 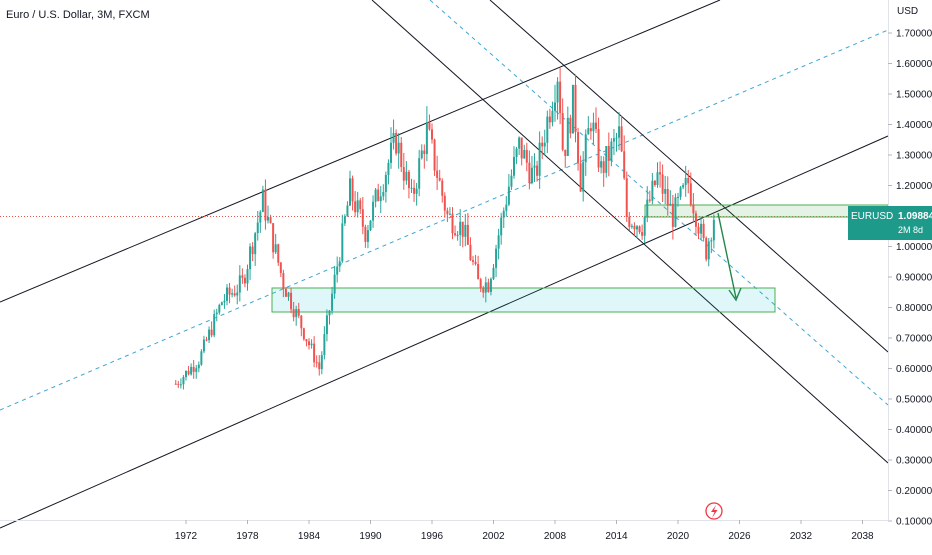 I want to click on price-tick-label: 1.70000, so click(x=914, y=34).